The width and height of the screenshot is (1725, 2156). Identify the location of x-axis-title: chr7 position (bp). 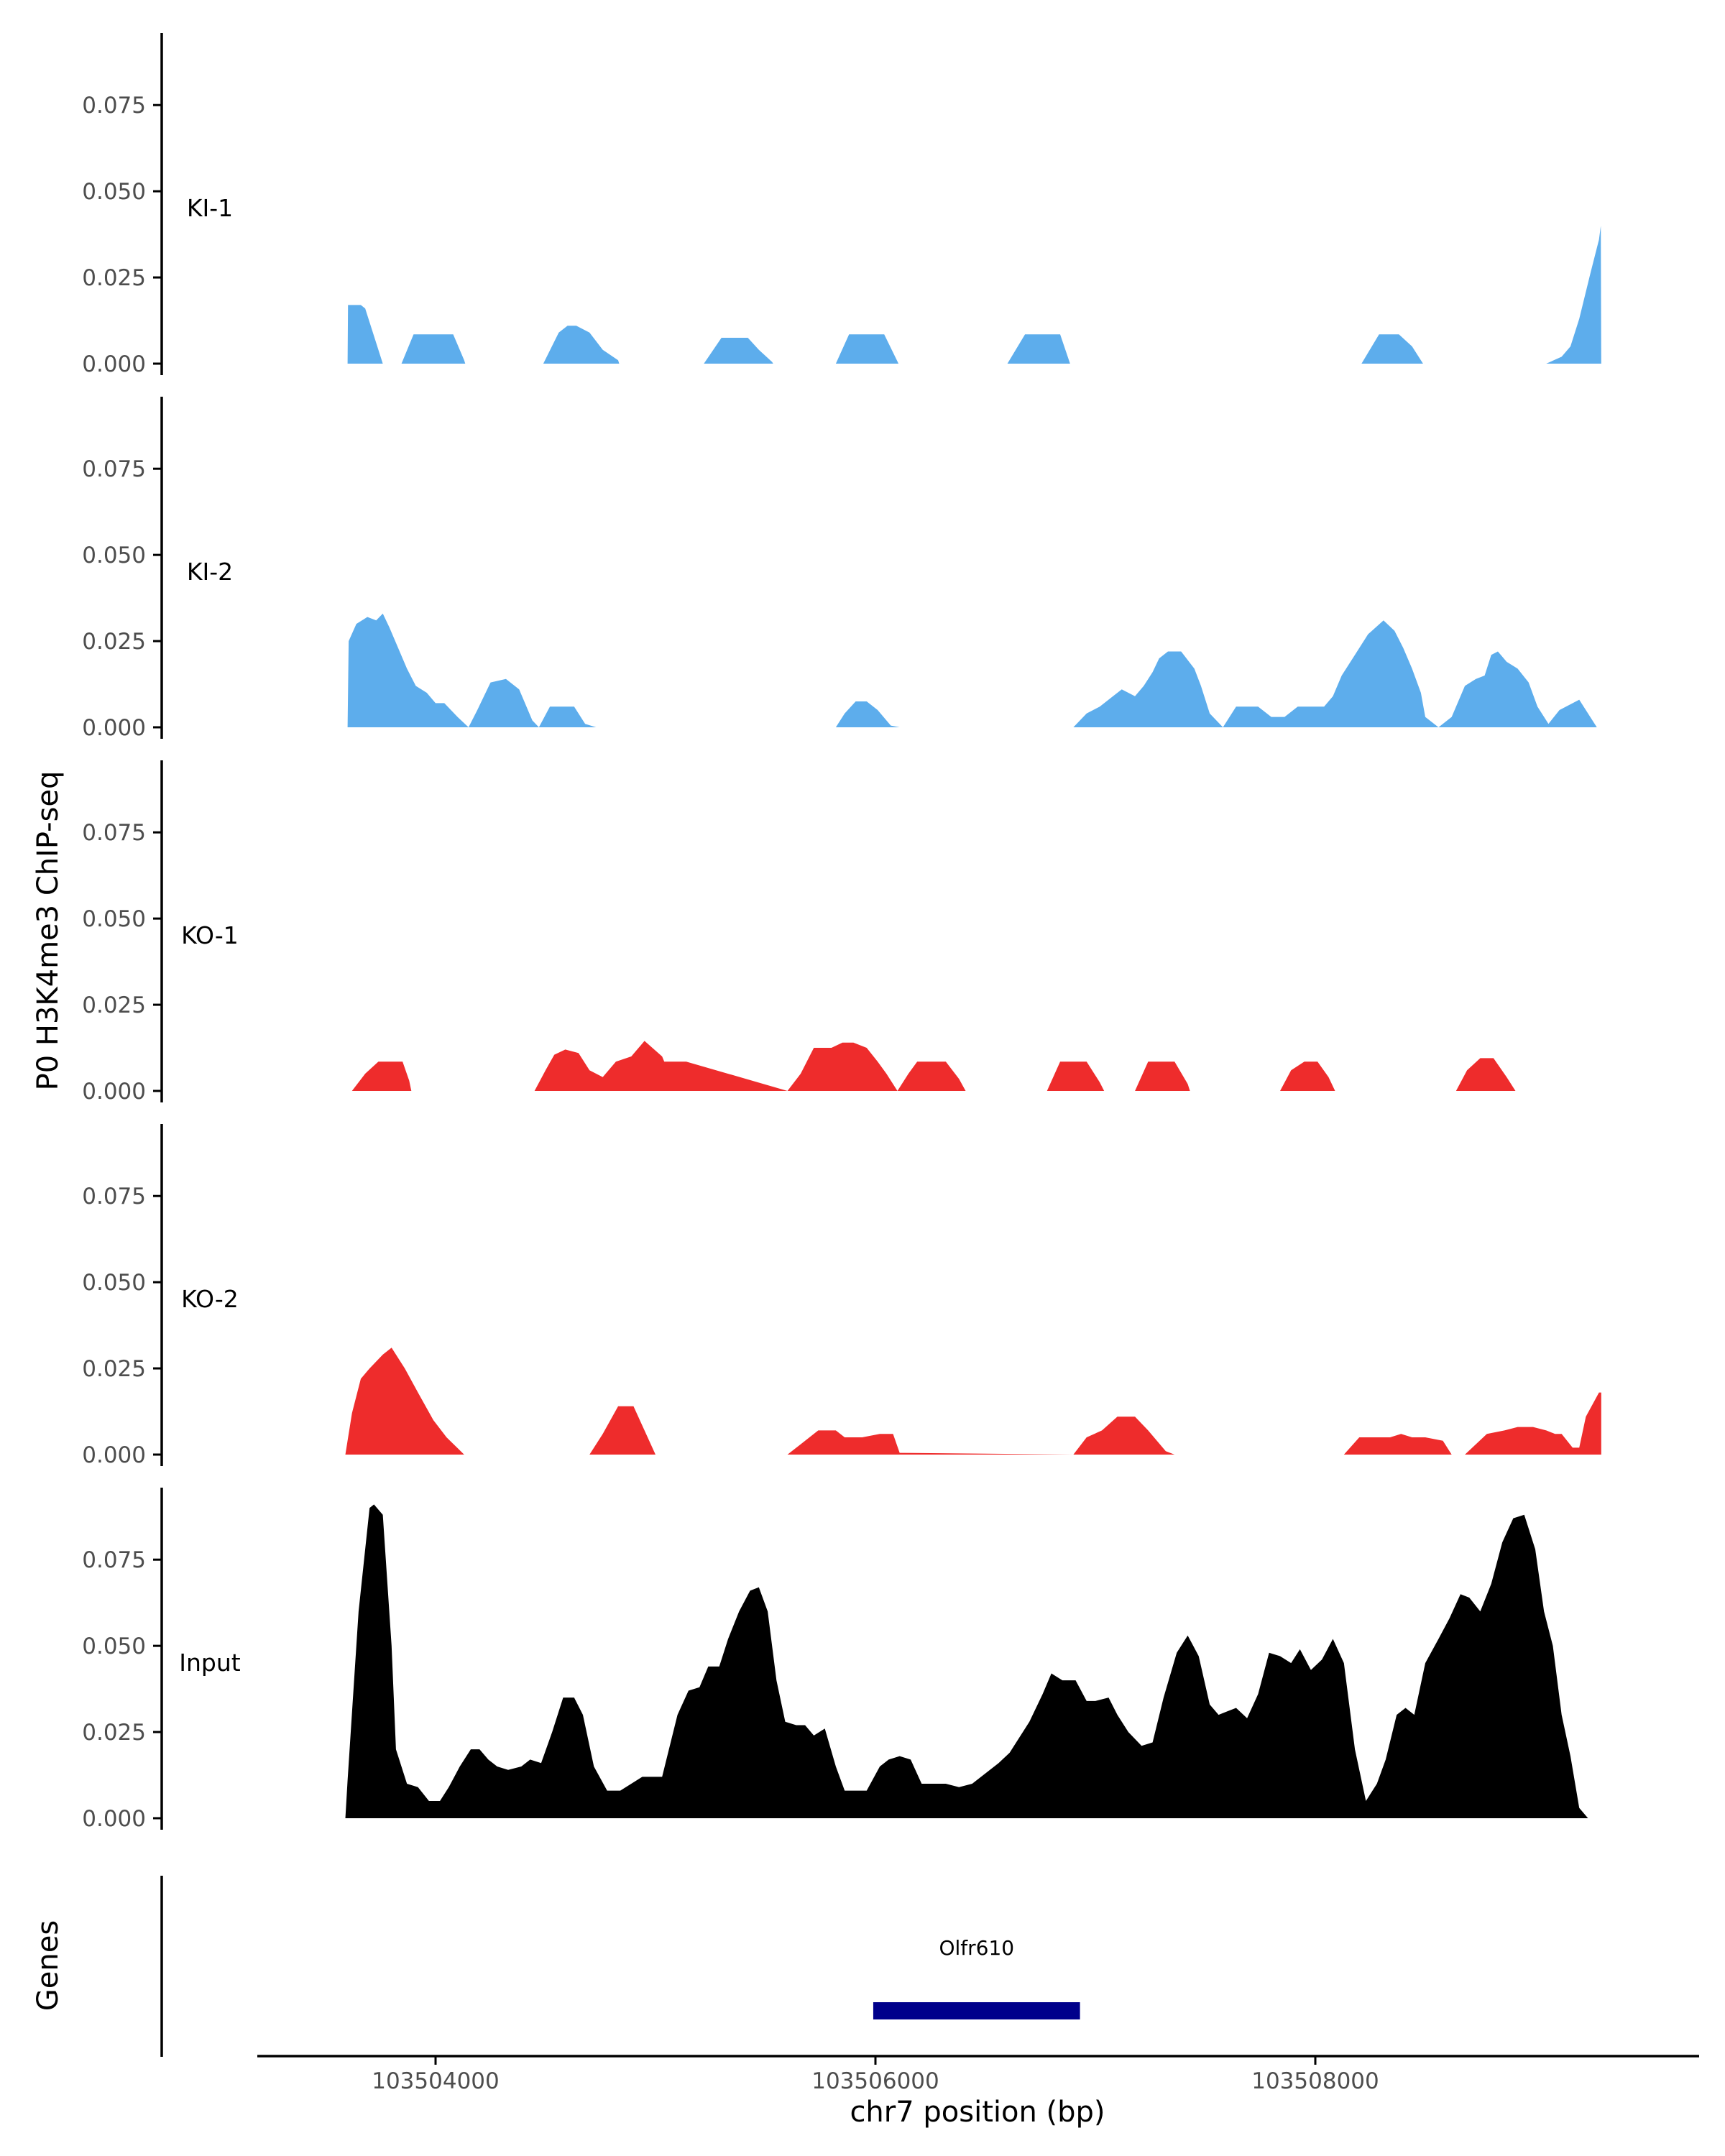
(977, 2112).